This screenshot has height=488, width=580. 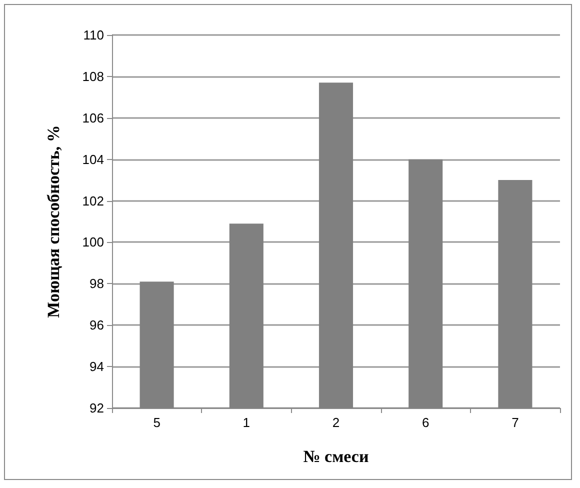 What do you see at coordinates (93, 159) in the screenshot?
I see `y-tick-label: 104` at bounding box center [93, 159].